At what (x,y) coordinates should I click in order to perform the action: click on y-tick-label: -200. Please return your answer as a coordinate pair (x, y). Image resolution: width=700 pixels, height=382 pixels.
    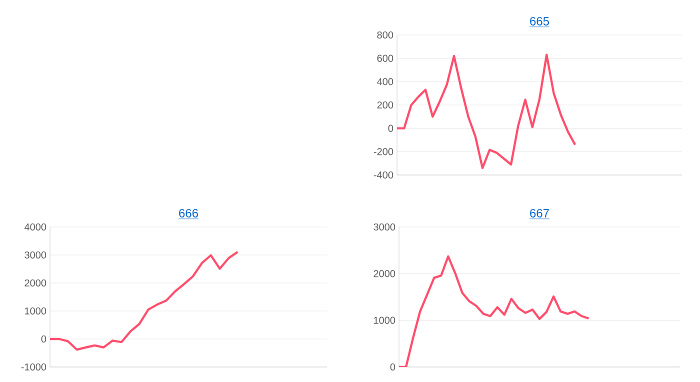
    Looking at the image, I should click on (384, 152).